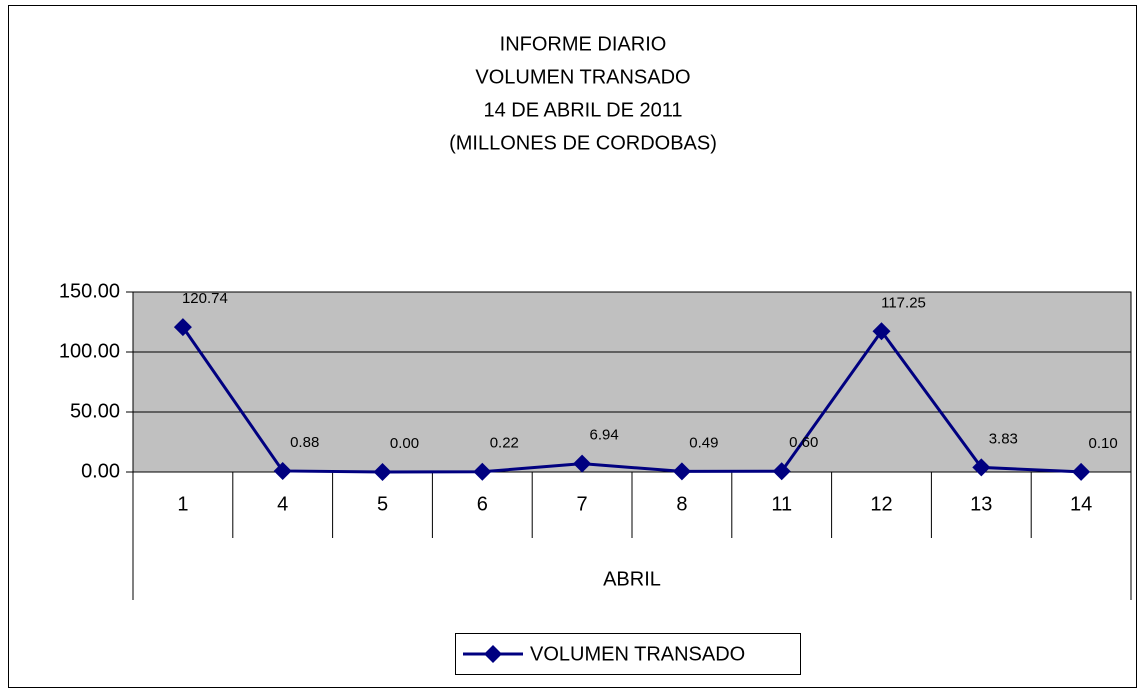 This screenshot has width=1141, height=690. Describe the element at coordinates (632, 579) in the screenshot. I see `x-group-label: ABRIL` at that location.